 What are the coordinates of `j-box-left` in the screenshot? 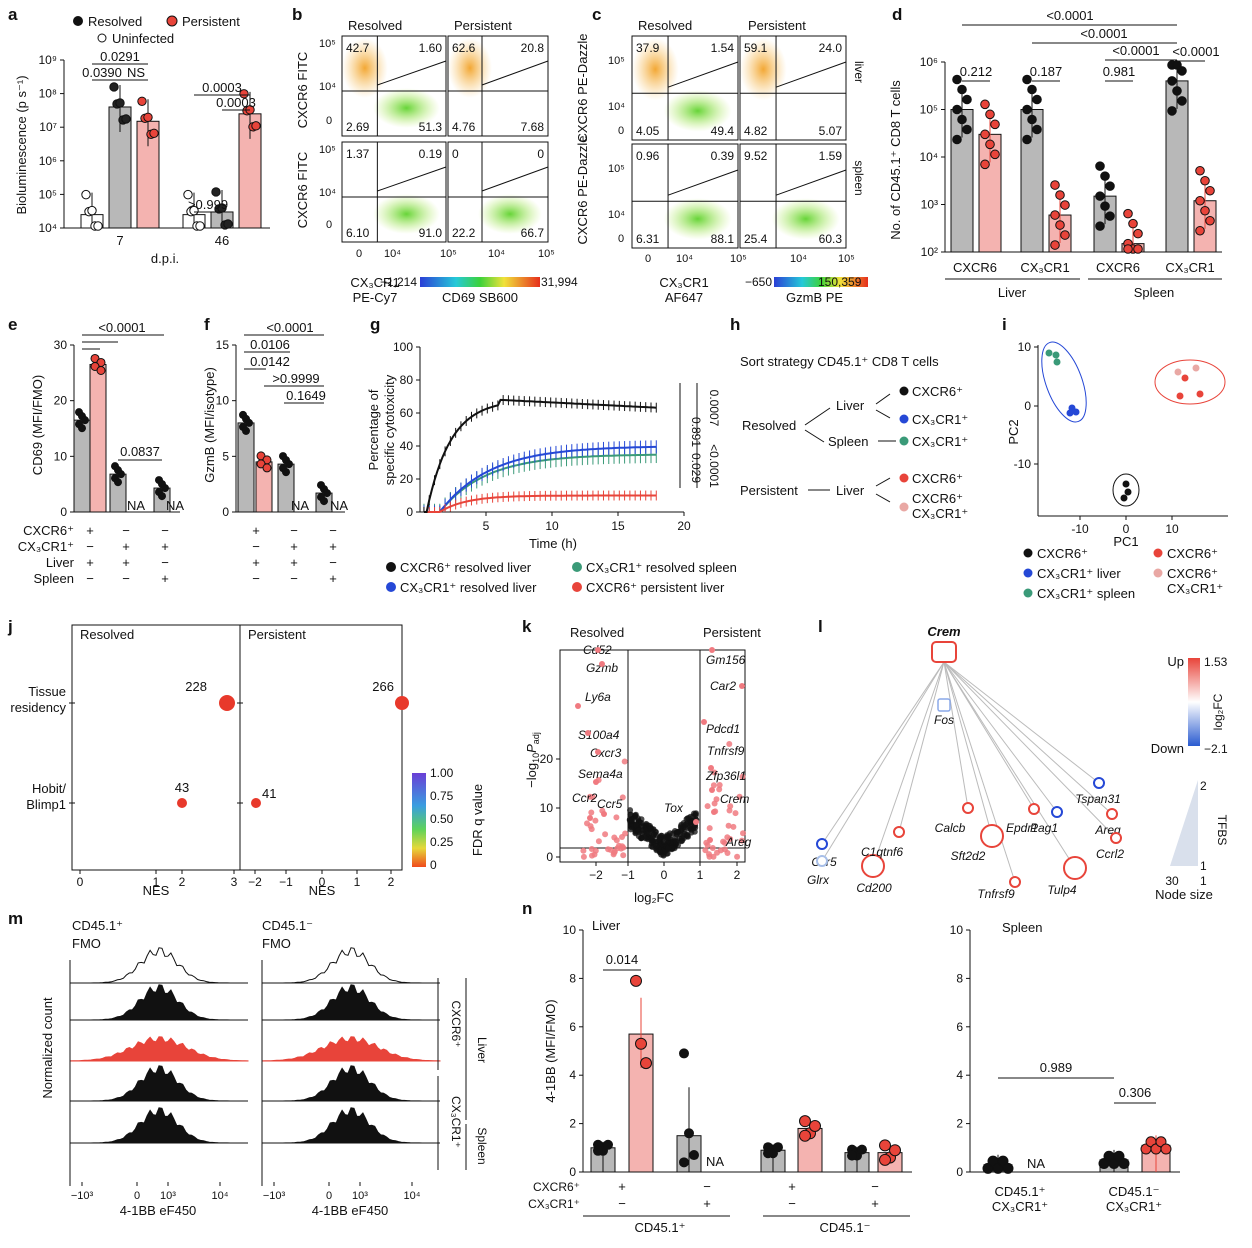 It's located at (156, 747).